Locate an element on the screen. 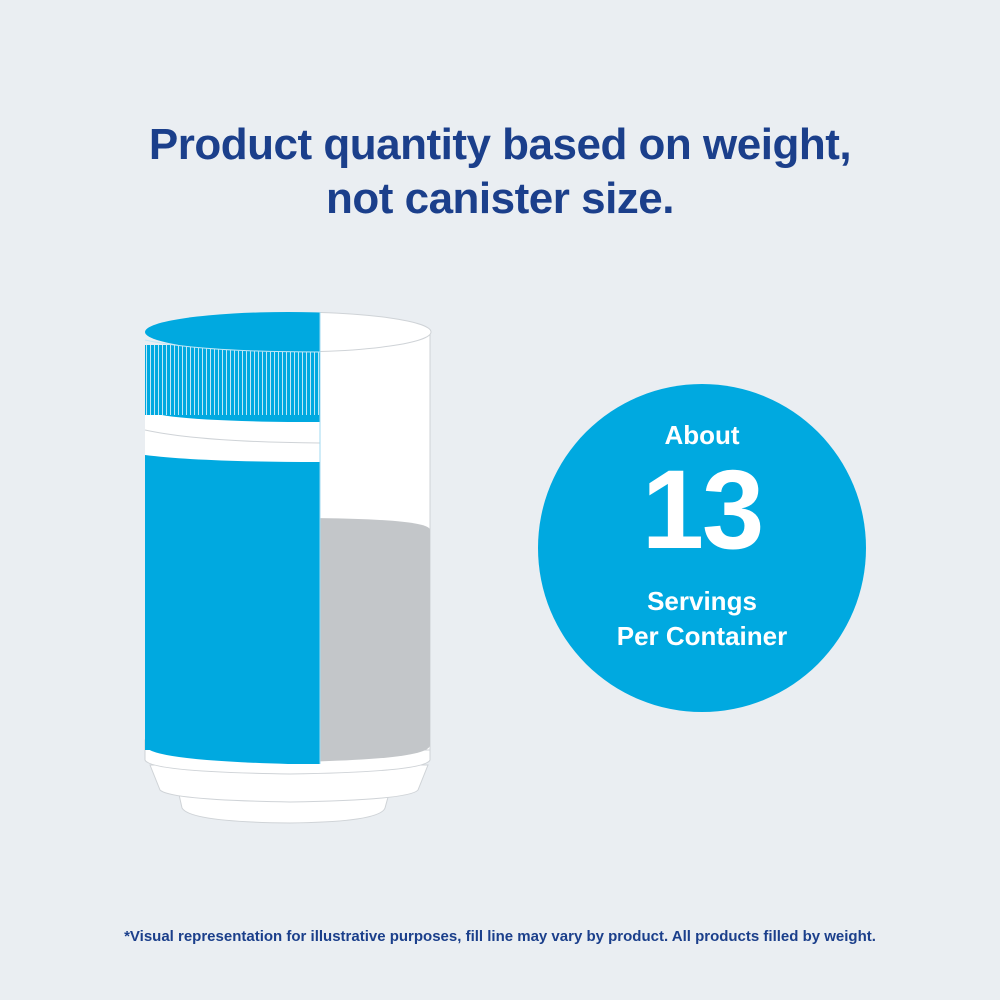  servings-badge: About 13 Servings Per Container is located at coordinates (702, 548).